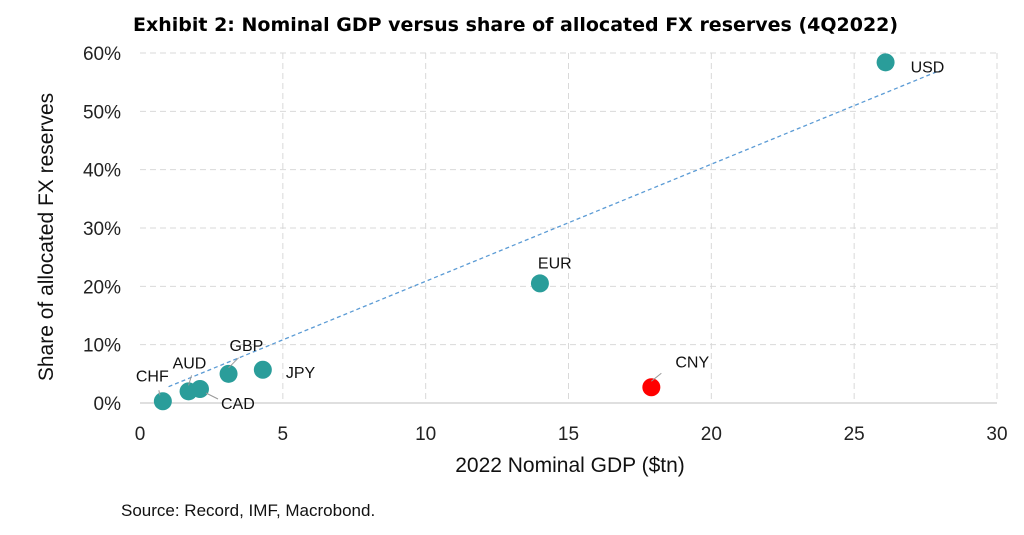  I want to click on x-tick-label: 10, so click(425, 434).